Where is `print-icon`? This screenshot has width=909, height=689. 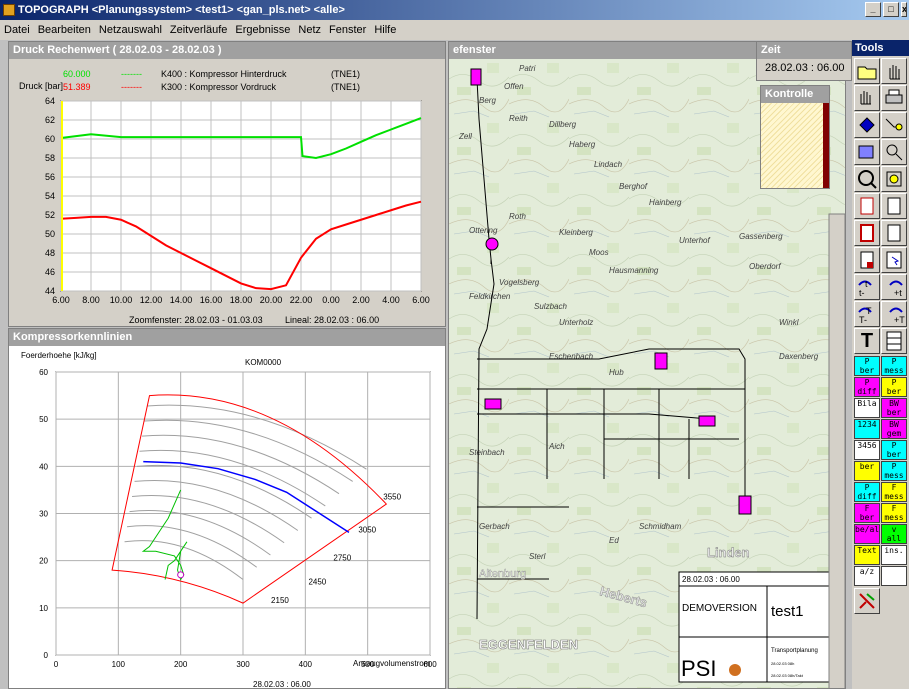 print-icon is located at coordinates (894, 98).